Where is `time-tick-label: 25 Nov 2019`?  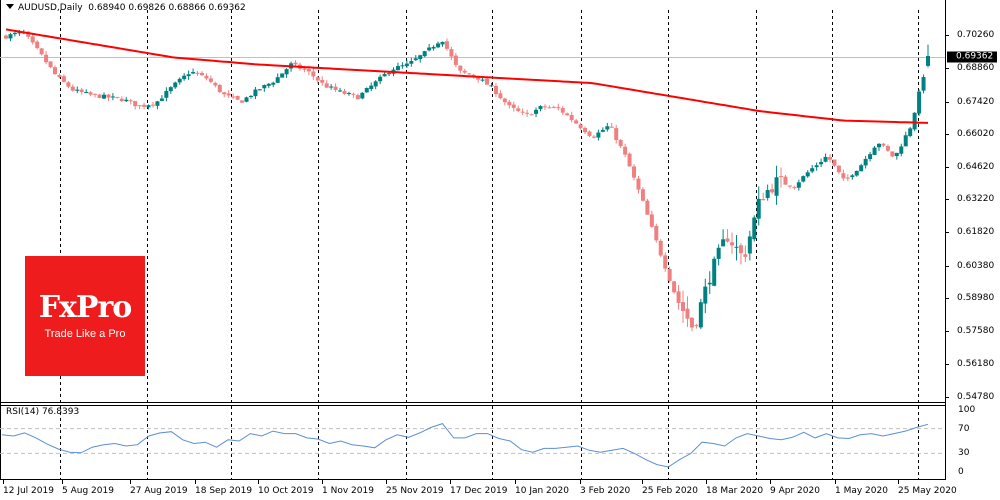
time-tick-label: 25 Nov 2019 is located at coordinates (415, 491).